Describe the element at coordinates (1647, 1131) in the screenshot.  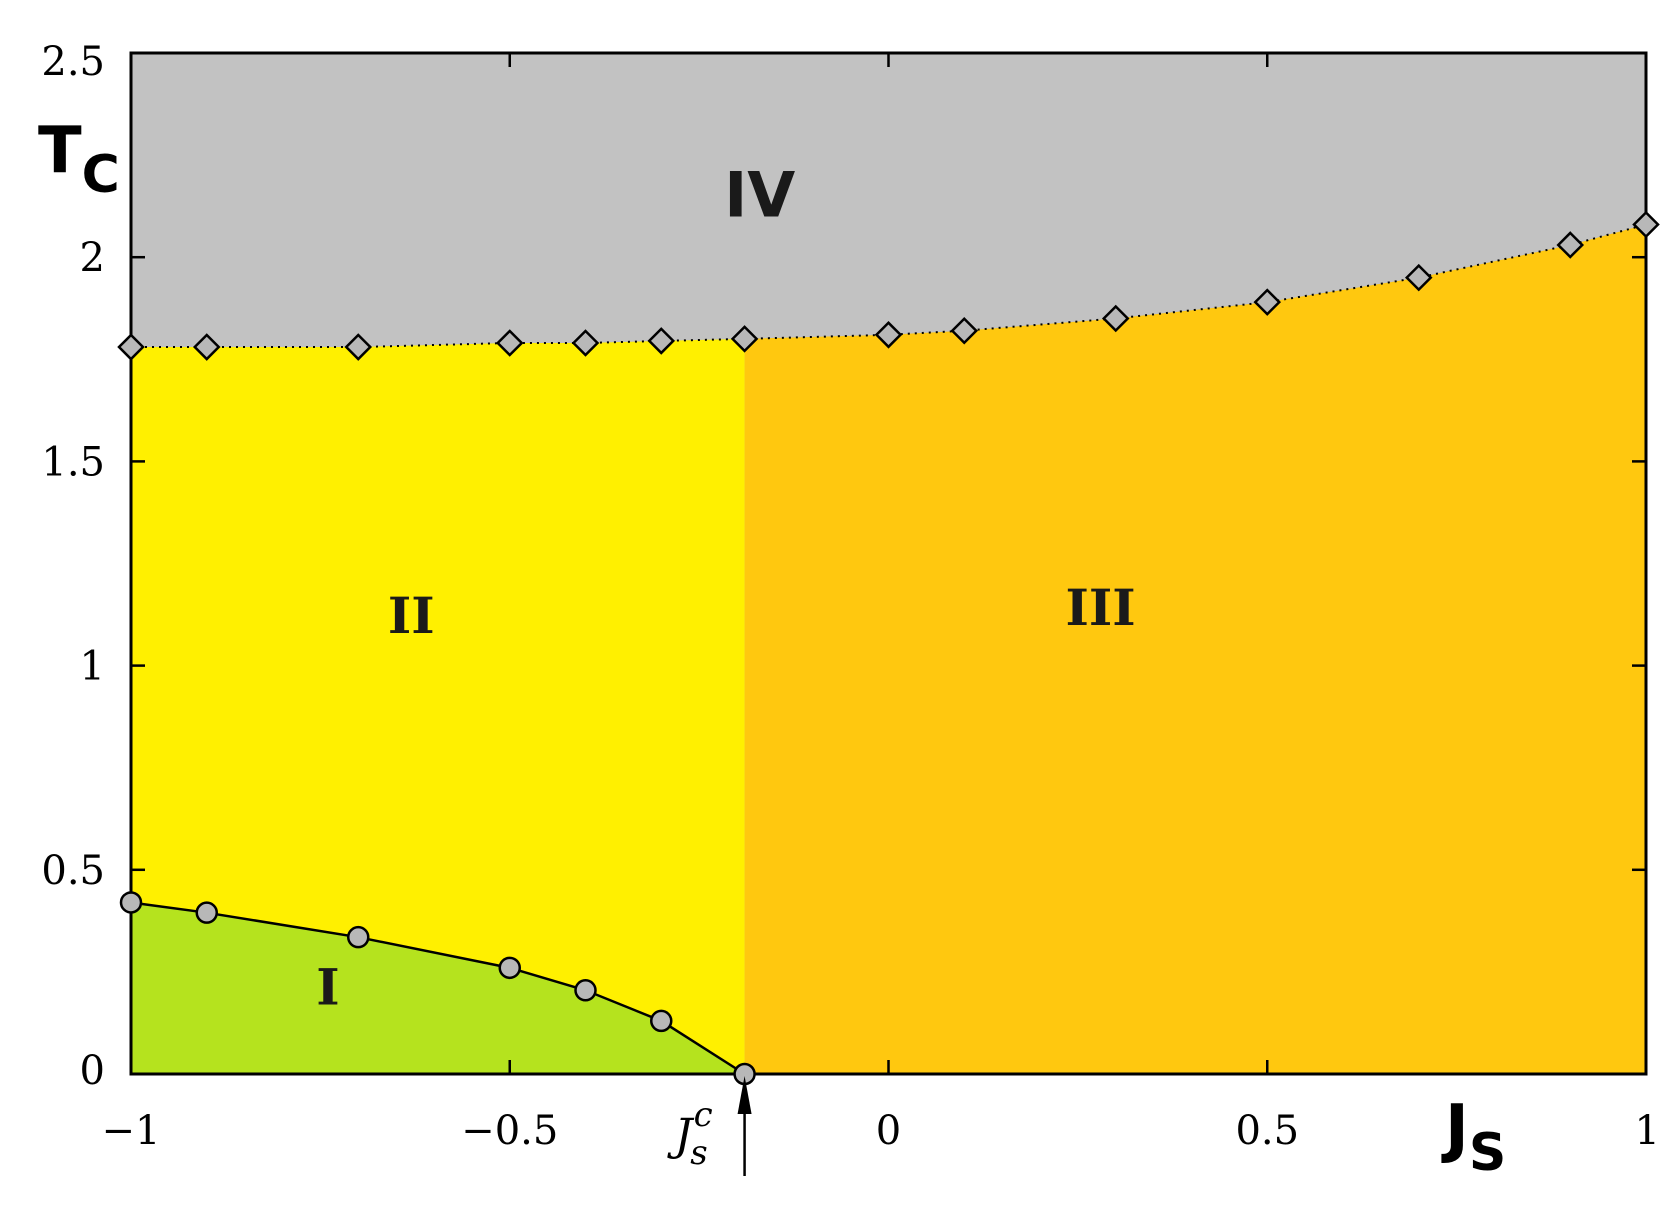
I see `x-tick-label: 1` at that location.